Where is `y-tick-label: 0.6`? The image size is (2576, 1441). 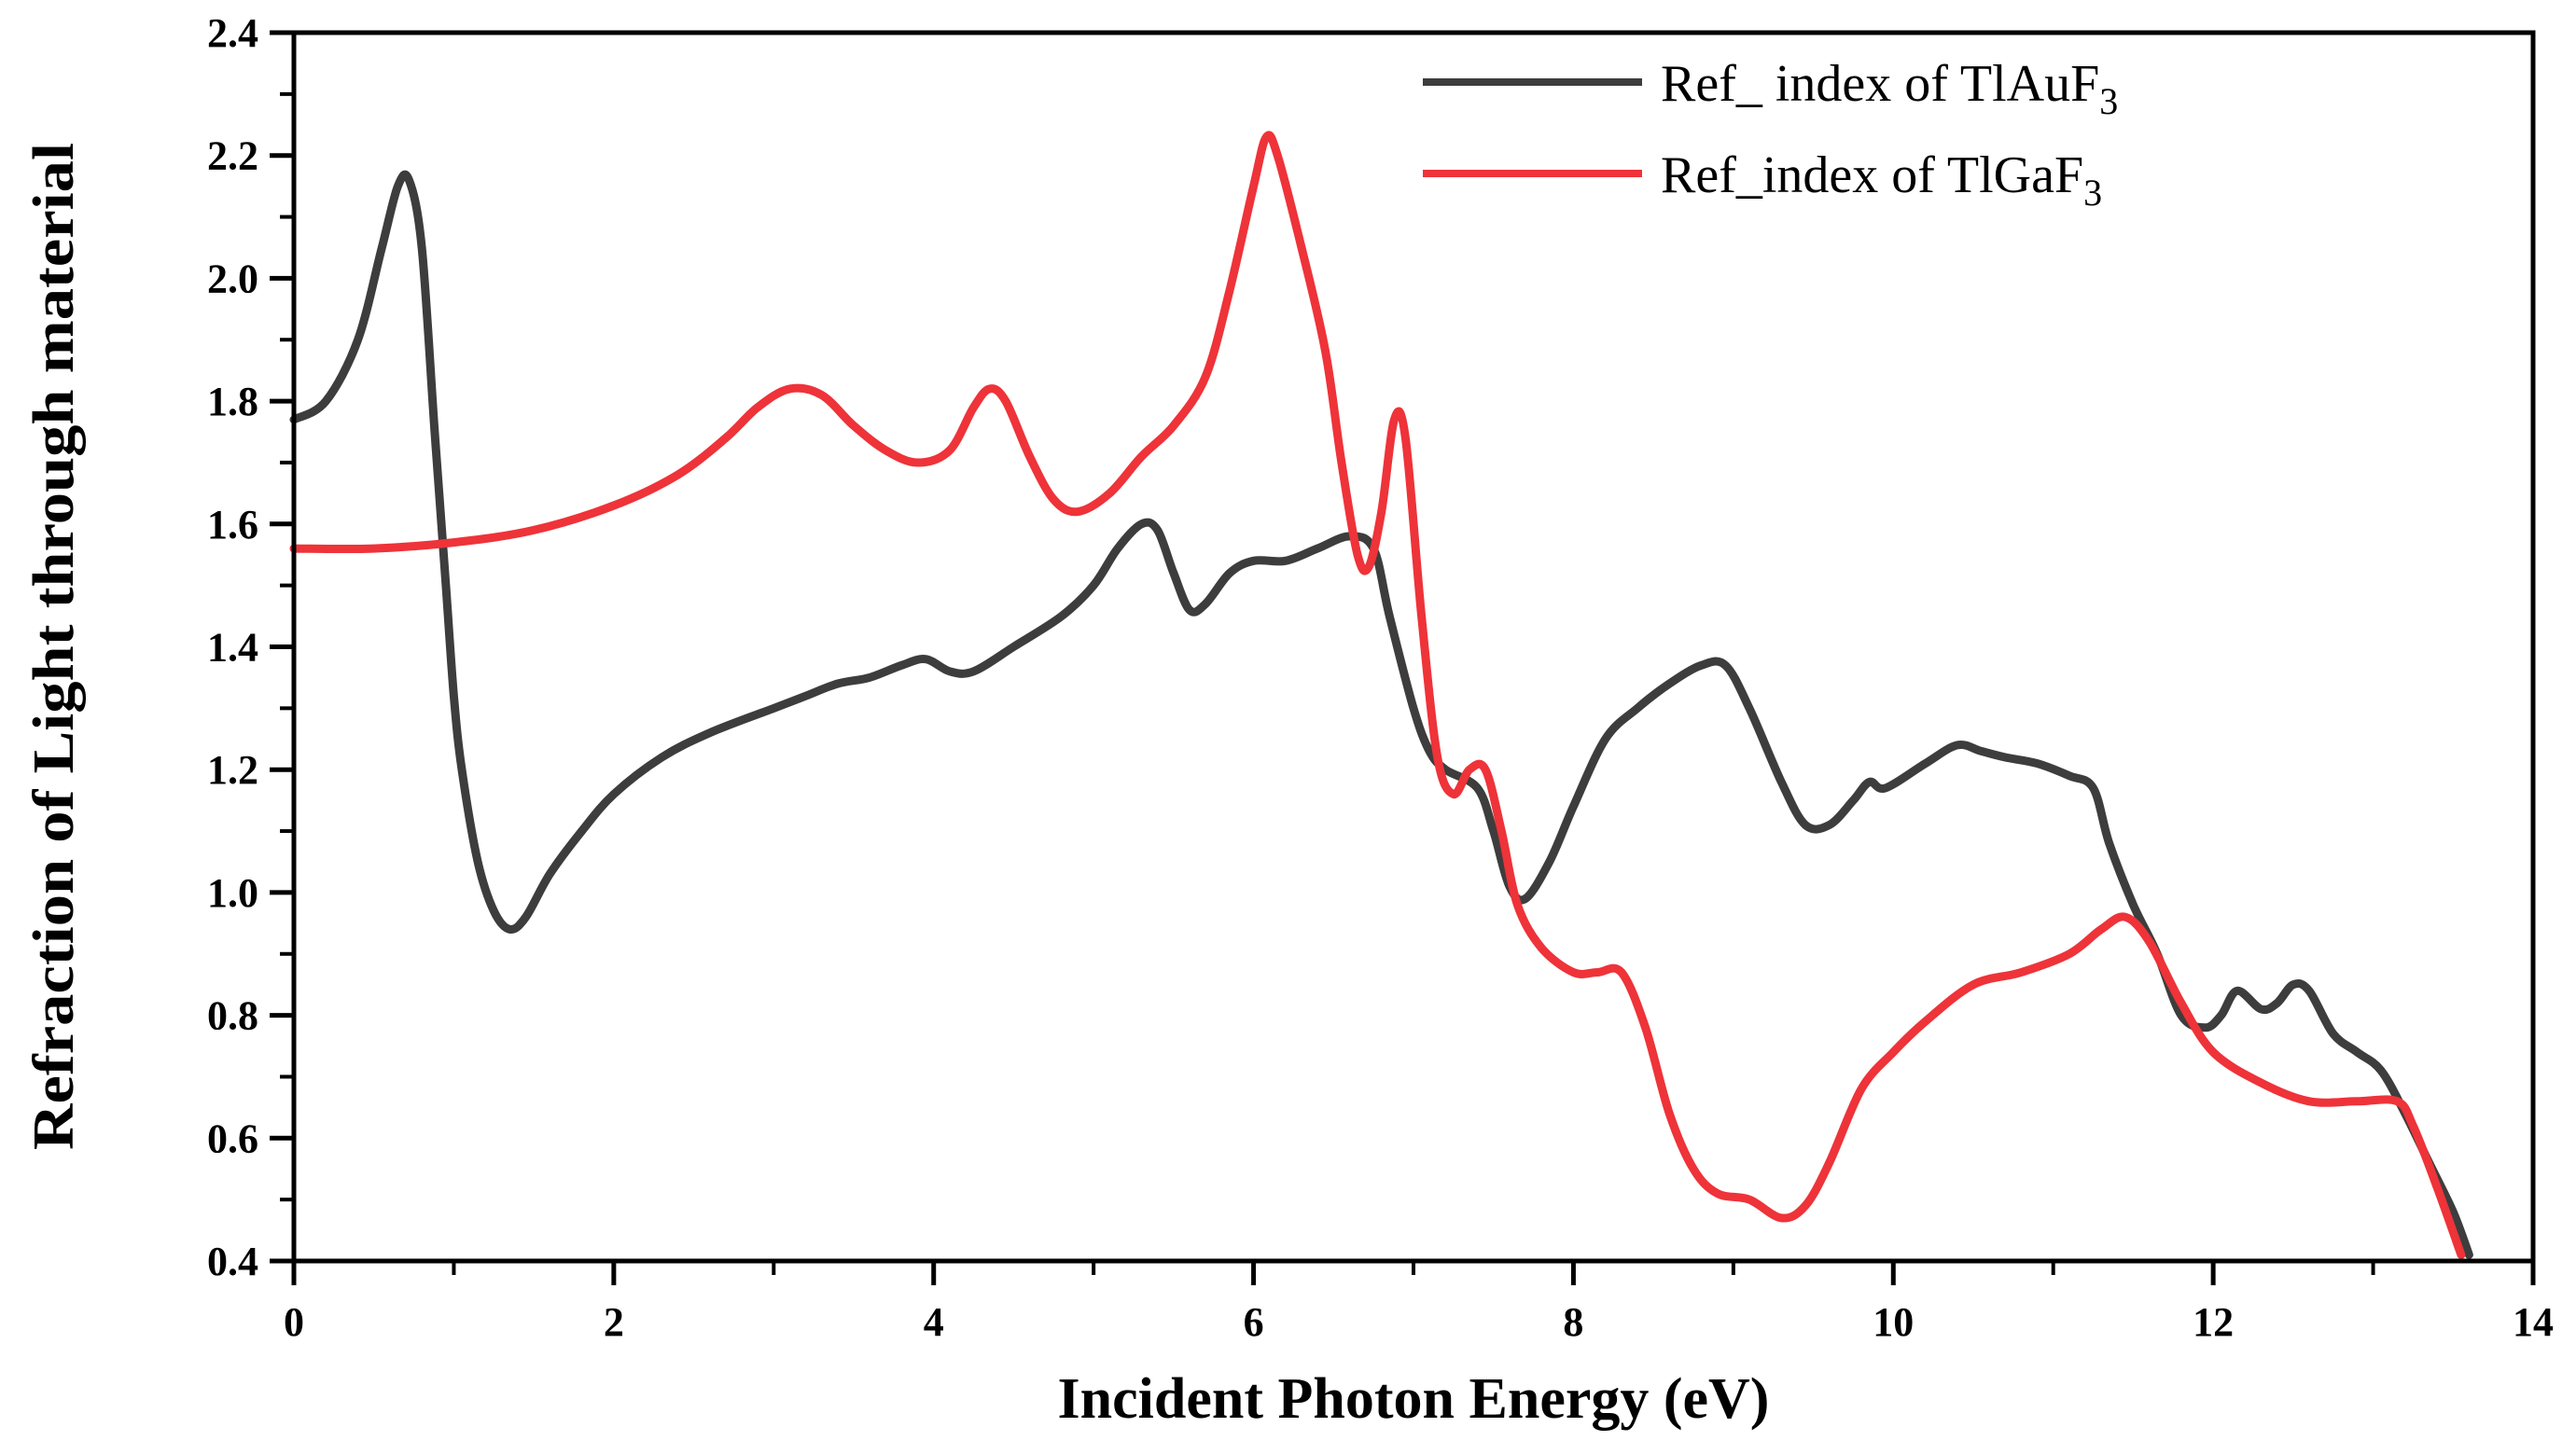 y-tick-label: 0.6 is located at coordinates (232, 1138).